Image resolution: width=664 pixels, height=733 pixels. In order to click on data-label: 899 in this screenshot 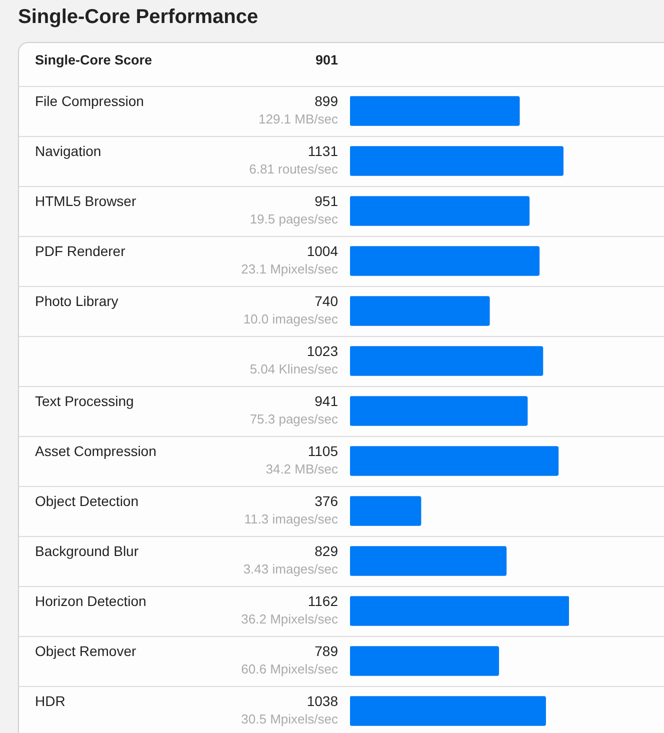, I will do `click(326, 100)`.